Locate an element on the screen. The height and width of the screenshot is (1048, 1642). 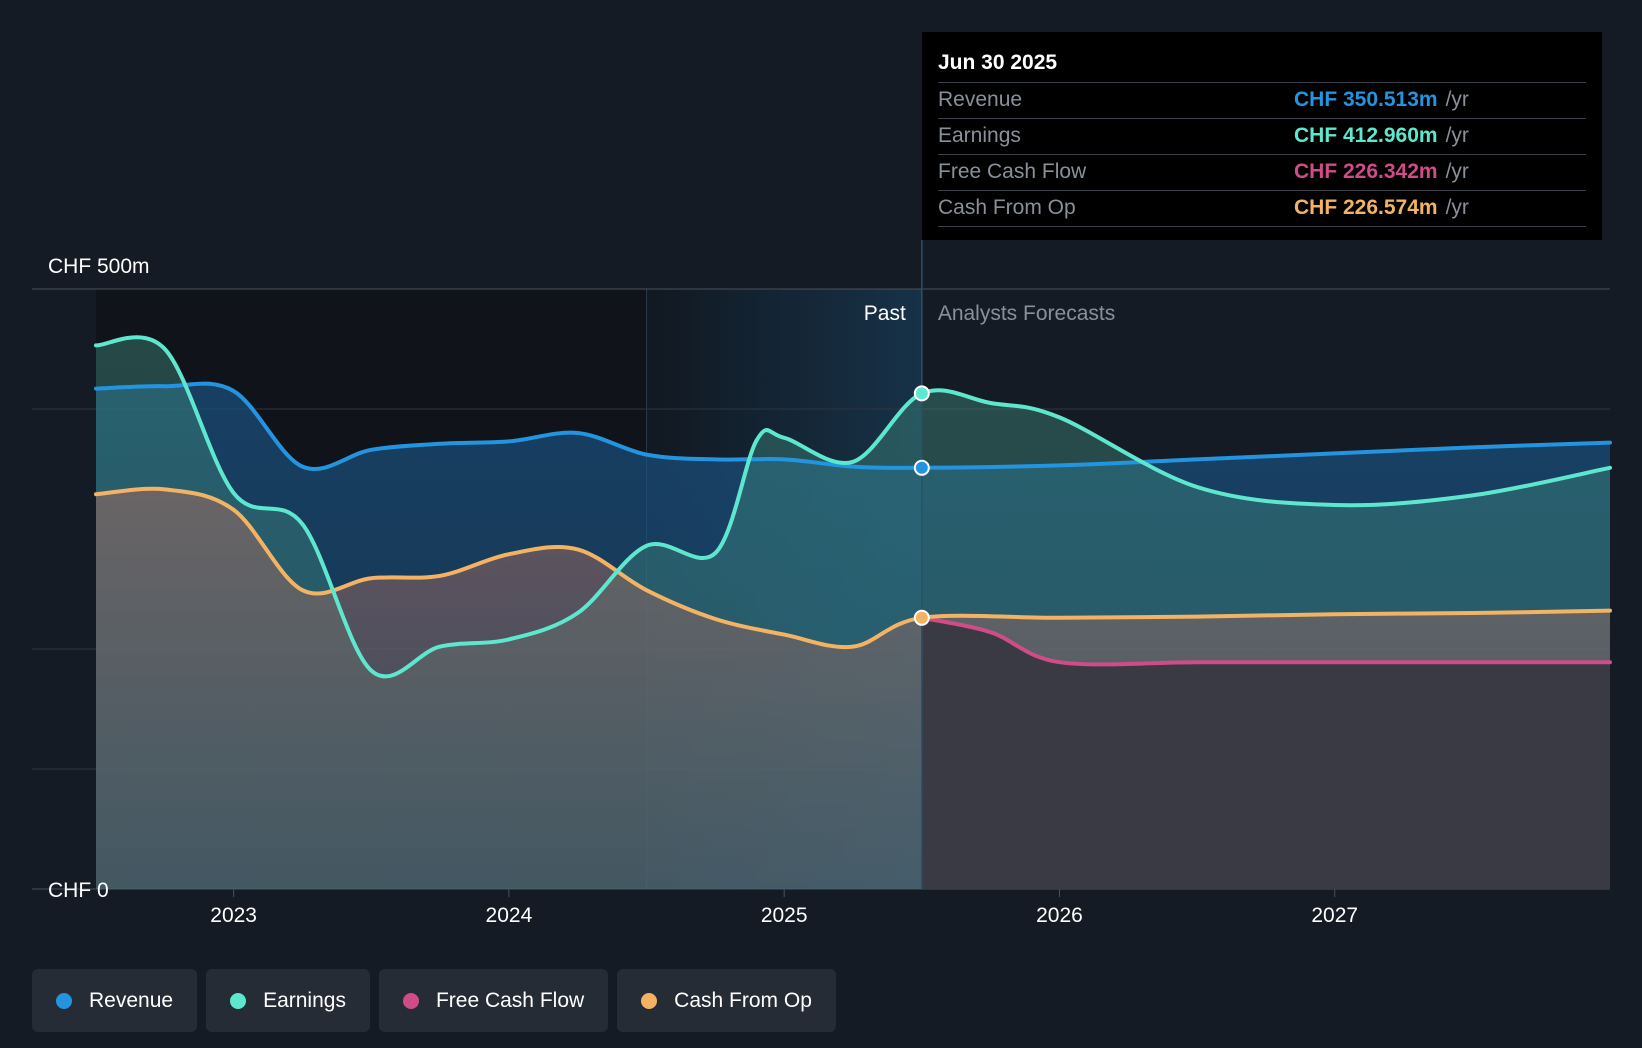
cash-from-op-line is located at coordinates (853, 568).